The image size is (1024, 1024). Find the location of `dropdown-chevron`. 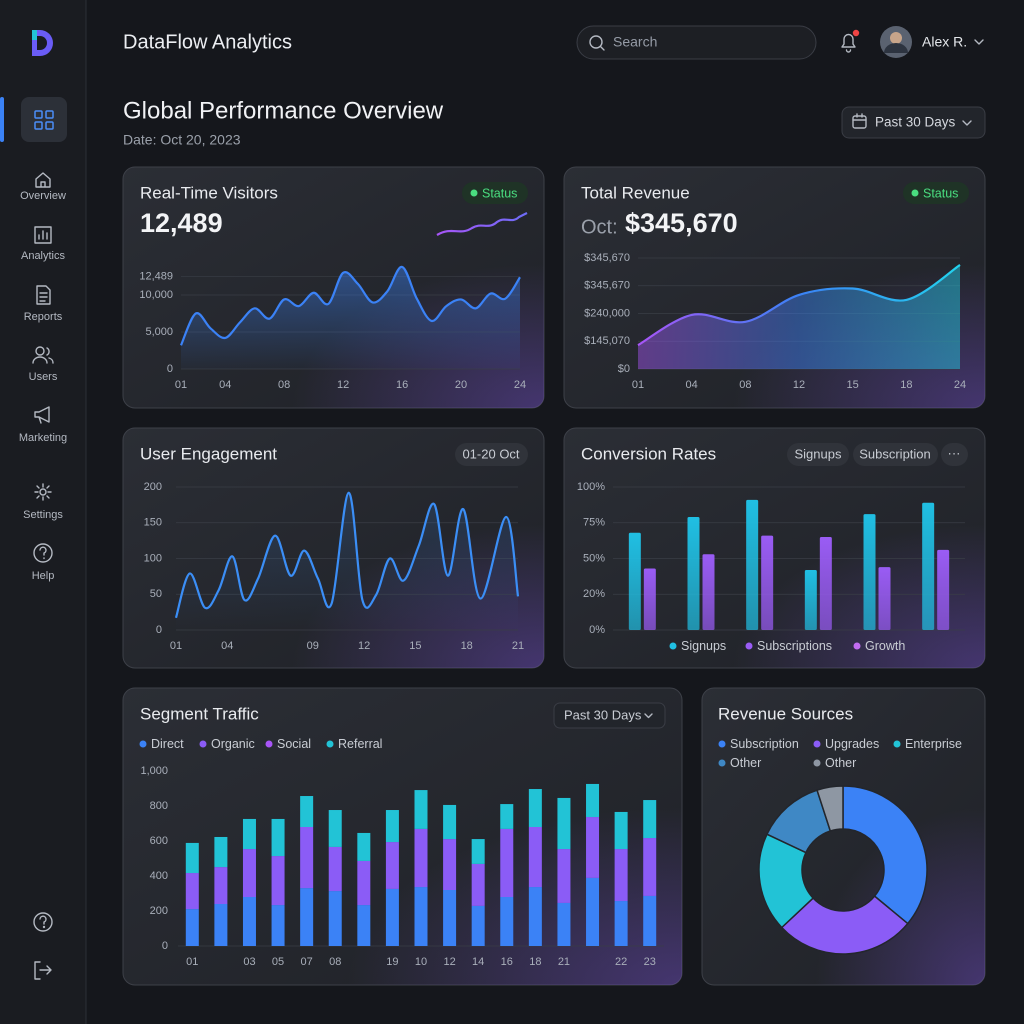

dropdown-chevron is located at coordinates (648, 716).